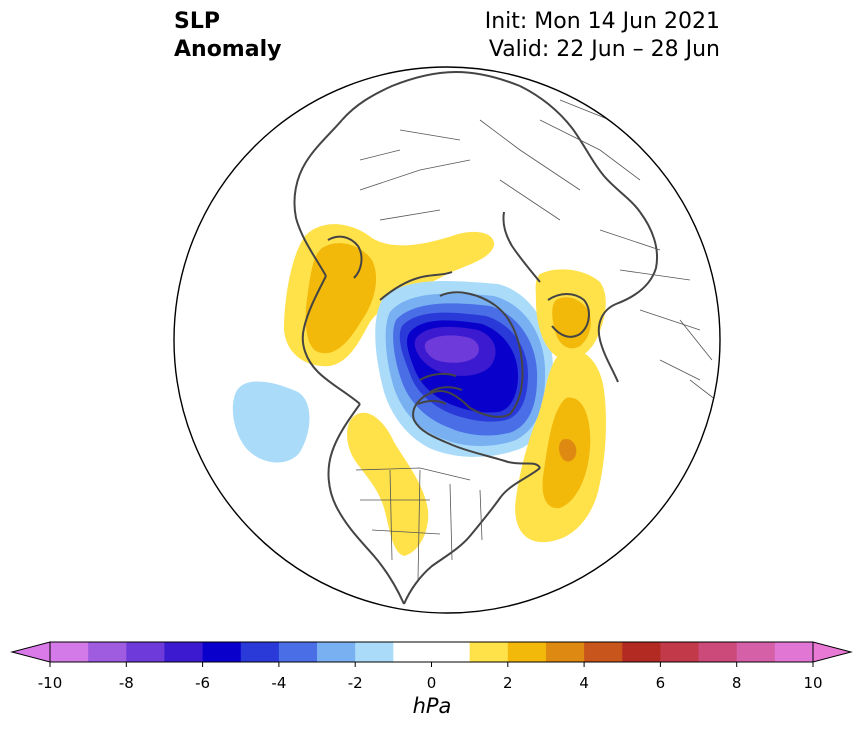 This screenshot has height=732, width=863. Describe the element at coordinates (271, 422) in the screenshot. I see `north-pacific-low` at that location.